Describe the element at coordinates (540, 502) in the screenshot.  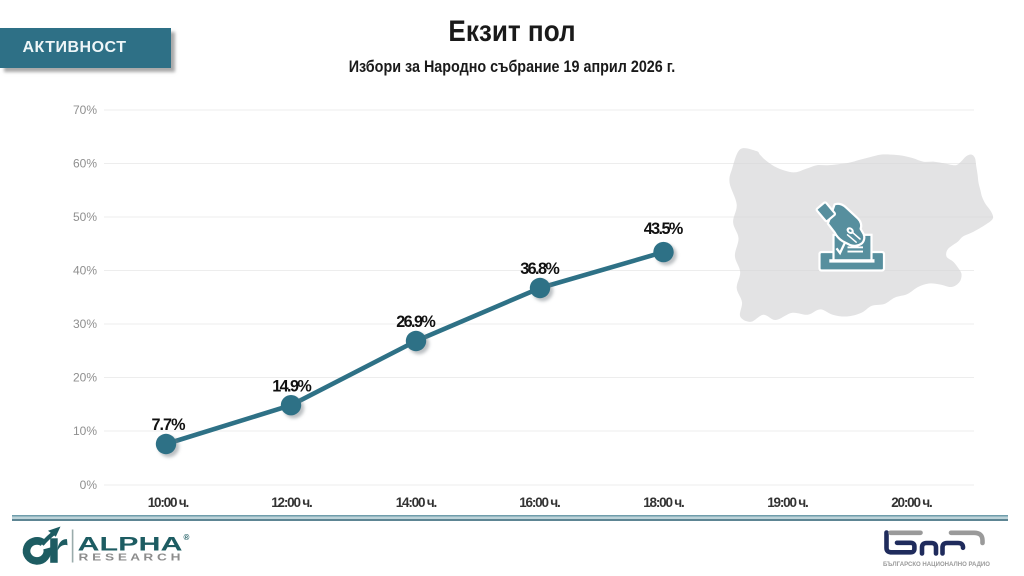
I see `svg-text: 16:00 ч.` at that location.